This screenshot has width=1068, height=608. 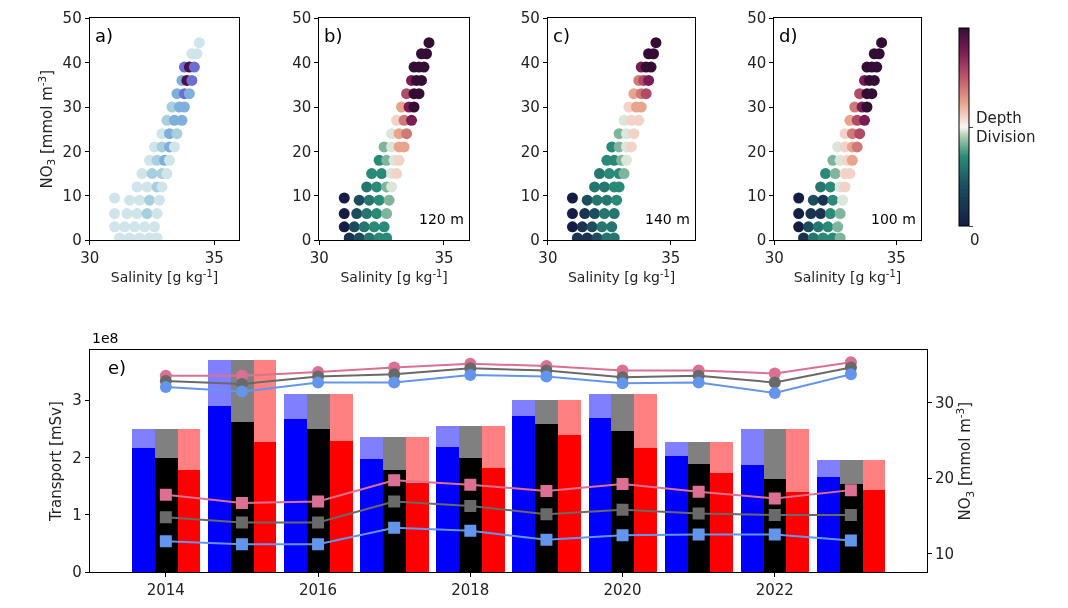 I want to click on x-tick-label: 35, so click(x=671, y=258).